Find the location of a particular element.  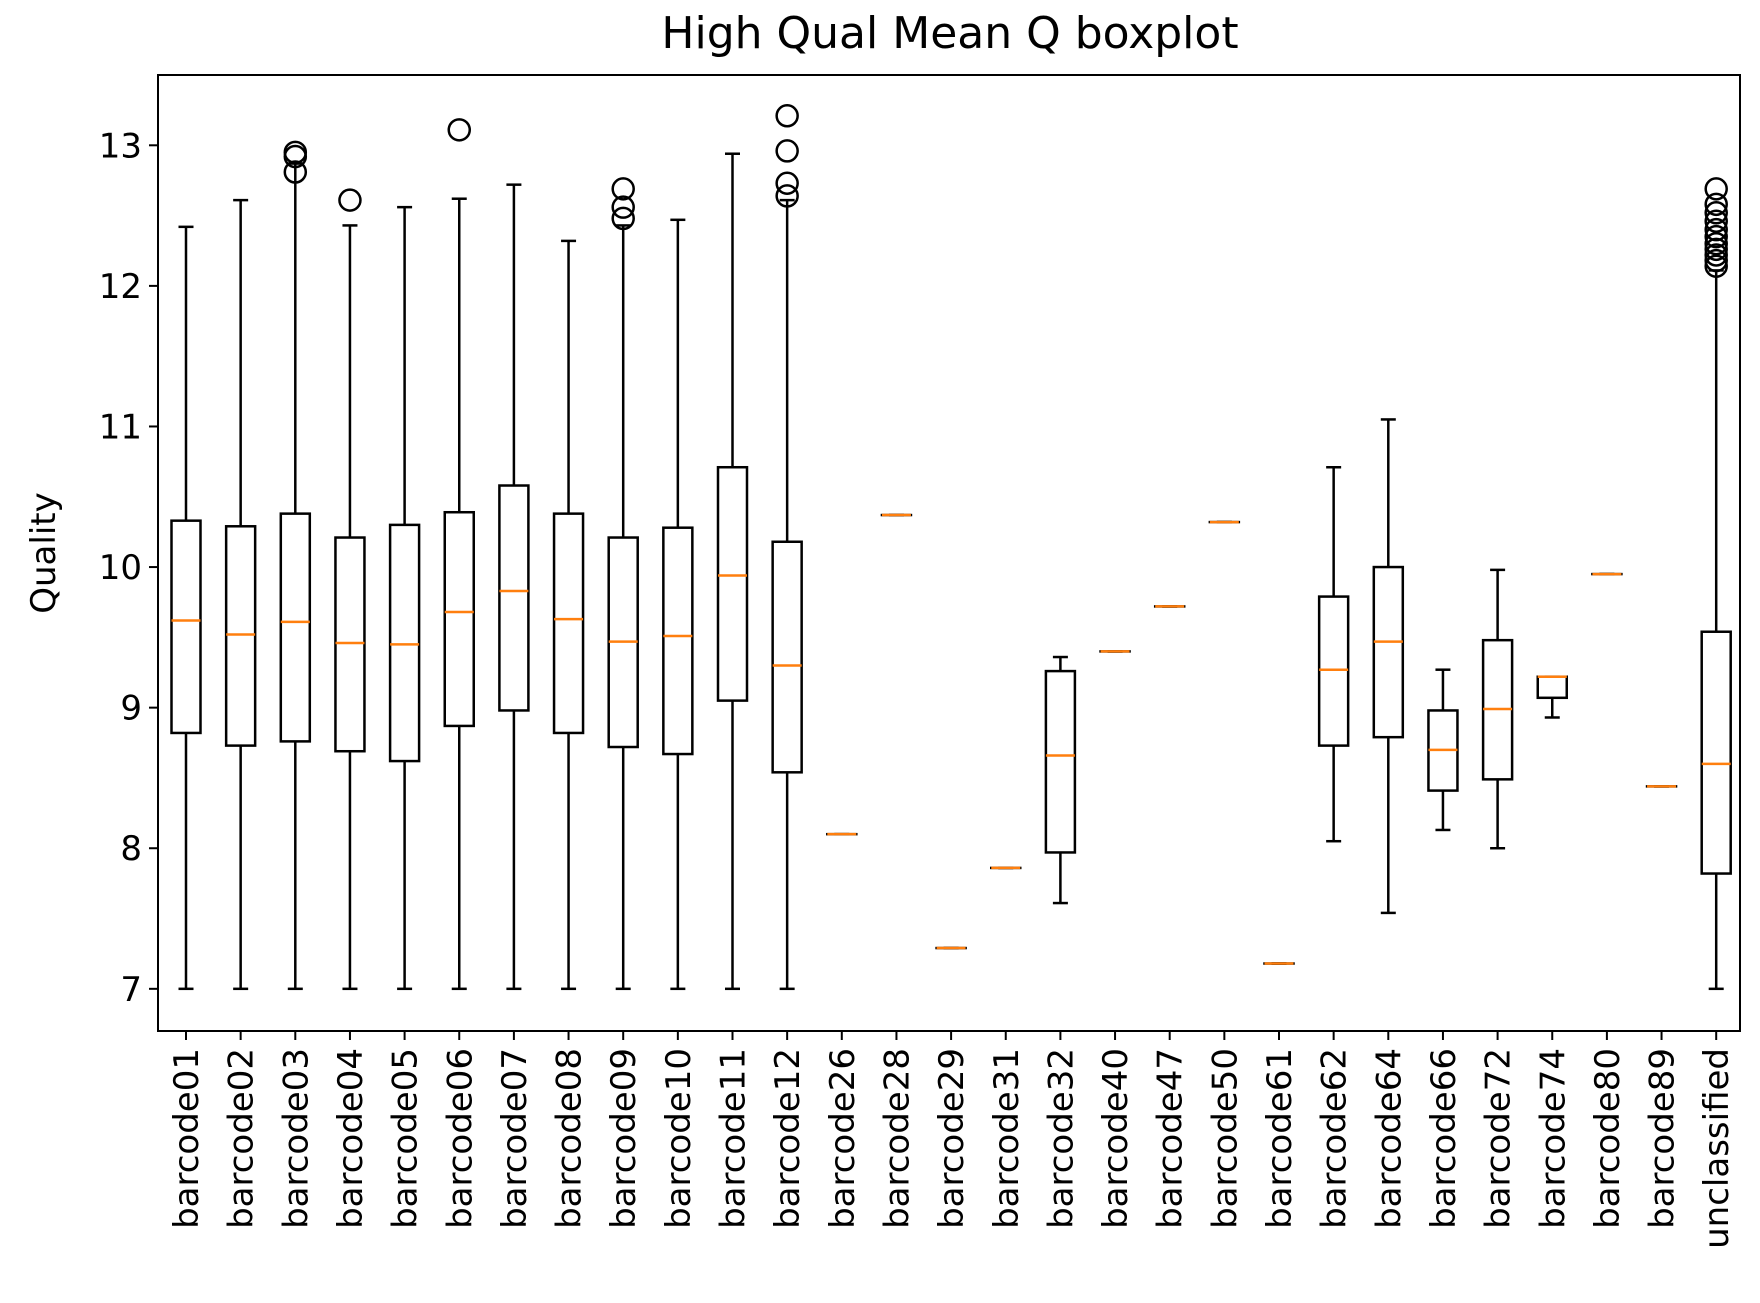

box-barcode64 is located at coordinates (1388, 666).